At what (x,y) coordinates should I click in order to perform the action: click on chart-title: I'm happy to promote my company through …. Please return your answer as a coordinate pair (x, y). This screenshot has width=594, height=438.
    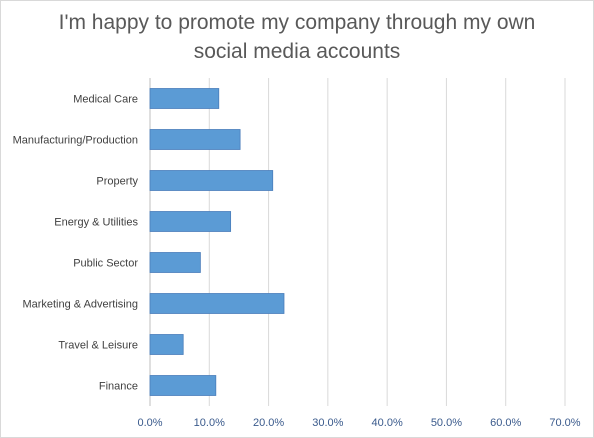
    Looking at the image, I should click on (297, 37).